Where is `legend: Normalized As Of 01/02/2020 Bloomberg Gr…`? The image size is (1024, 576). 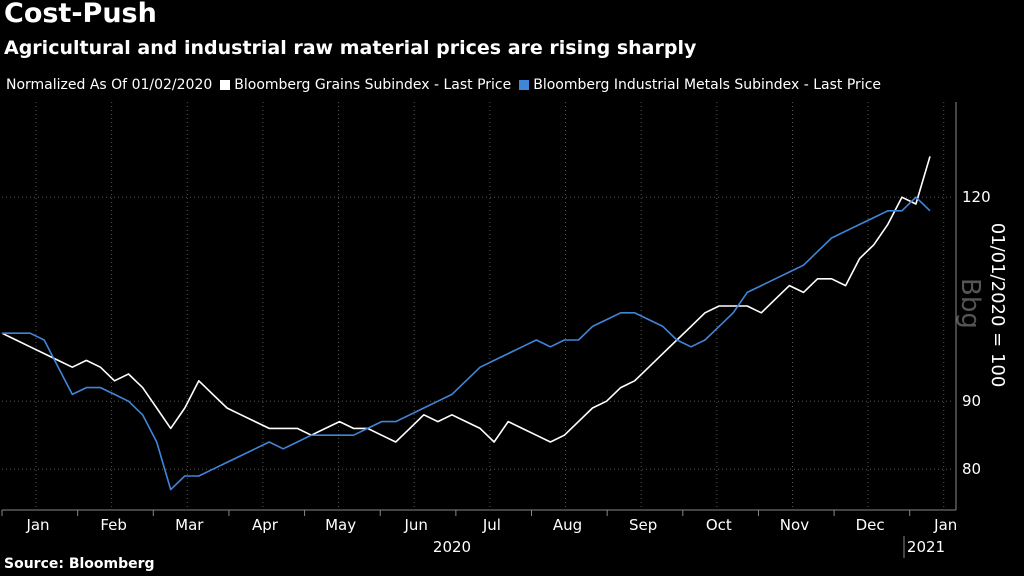 legend: Normalized As Of 01/02/2020 Bloomberg Gr… is located at coordinates (447, 85).